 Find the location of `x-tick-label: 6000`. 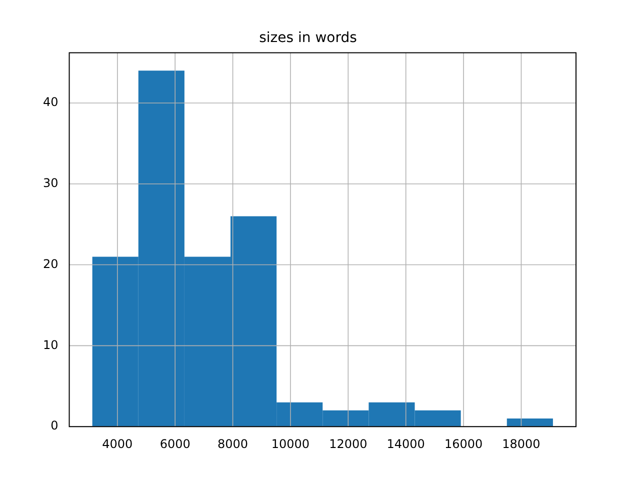

x-tick-label: 6000 is located at coordinates (175, 443).